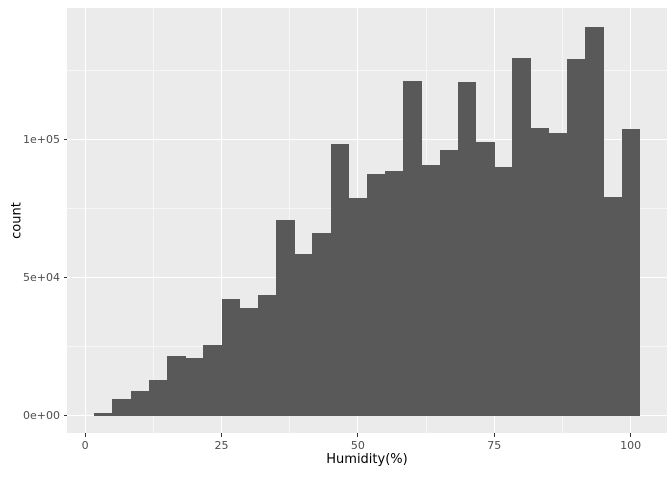 The height and width of the screenshot is (480, 672). What do you see at coordinates (41, 278) in the screenshot?
I see `y-tick-label: 5e+04` at bounding box center [41, 278].